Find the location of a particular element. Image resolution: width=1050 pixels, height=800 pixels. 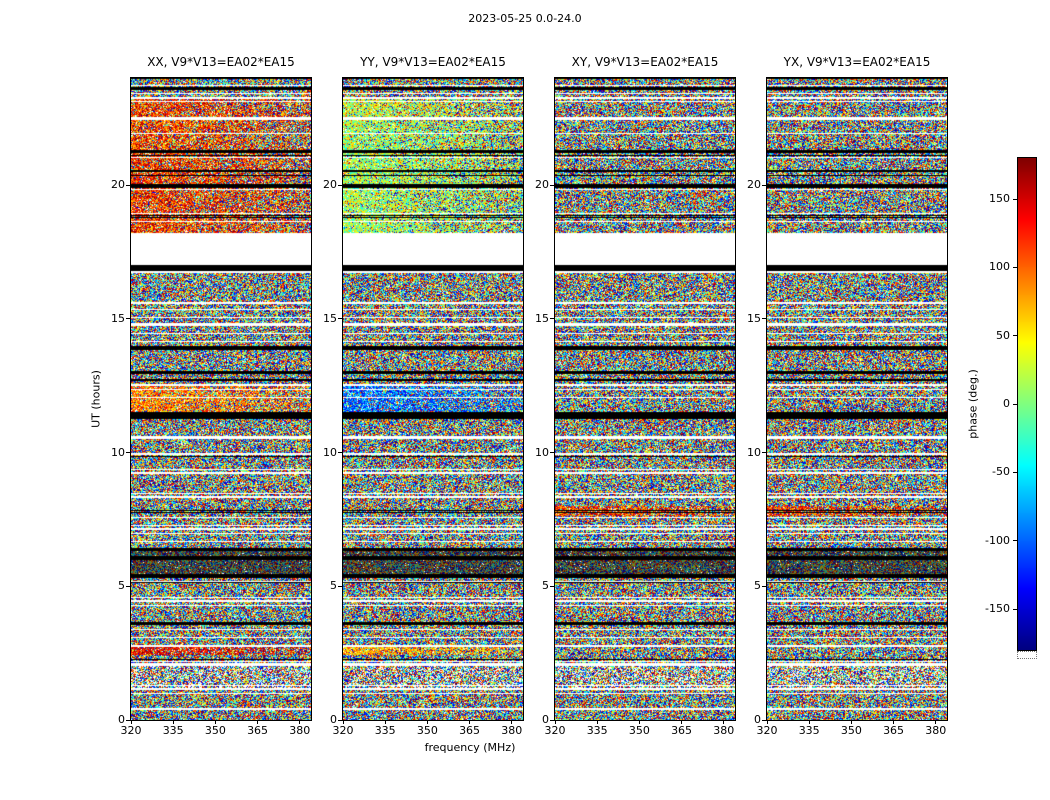

colorbar-tick-label: 150 is located at coordinates (999, 198).